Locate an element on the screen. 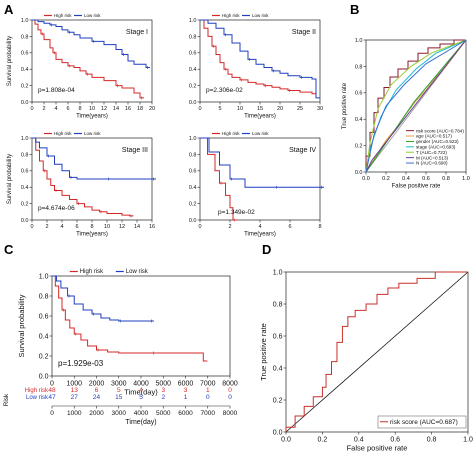 This screenshot has height=471, width=474. risk-count: 27 is located at coordinates (75, 397).